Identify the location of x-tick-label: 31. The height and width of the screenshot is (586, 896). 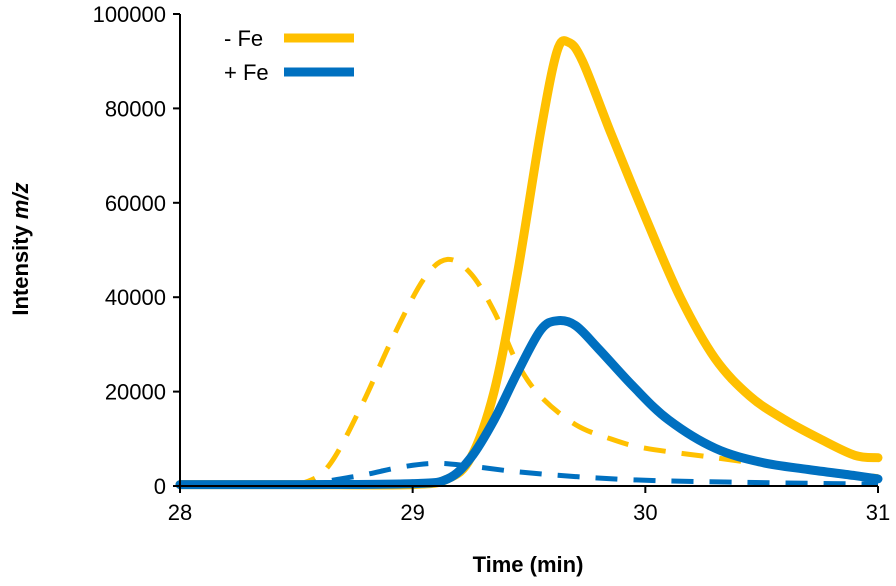
(878, 512).